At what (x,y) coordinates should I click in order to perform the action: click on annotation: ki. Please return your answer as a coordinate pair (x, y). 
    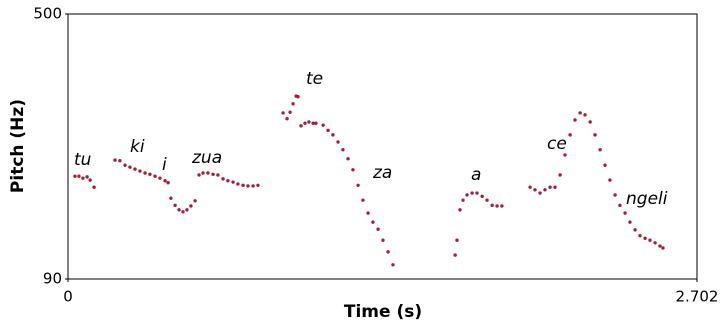
    Looking at the image, I should click on (137, 147).